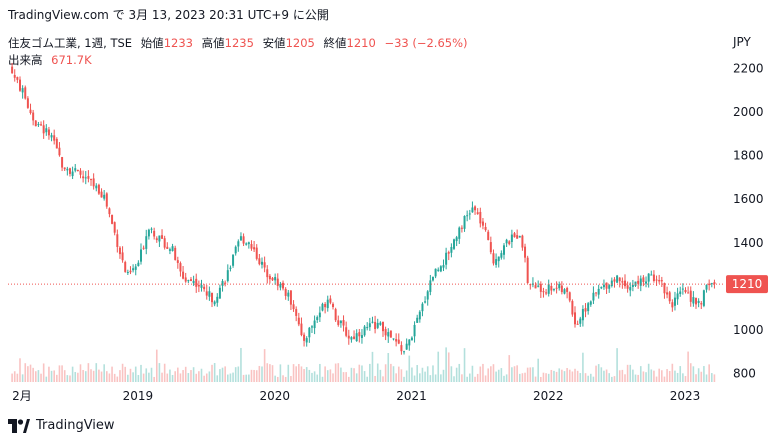  Describe the element at coordinates (548, 396) in the screenshot. I see `x-tick-label: 2022` at that location.